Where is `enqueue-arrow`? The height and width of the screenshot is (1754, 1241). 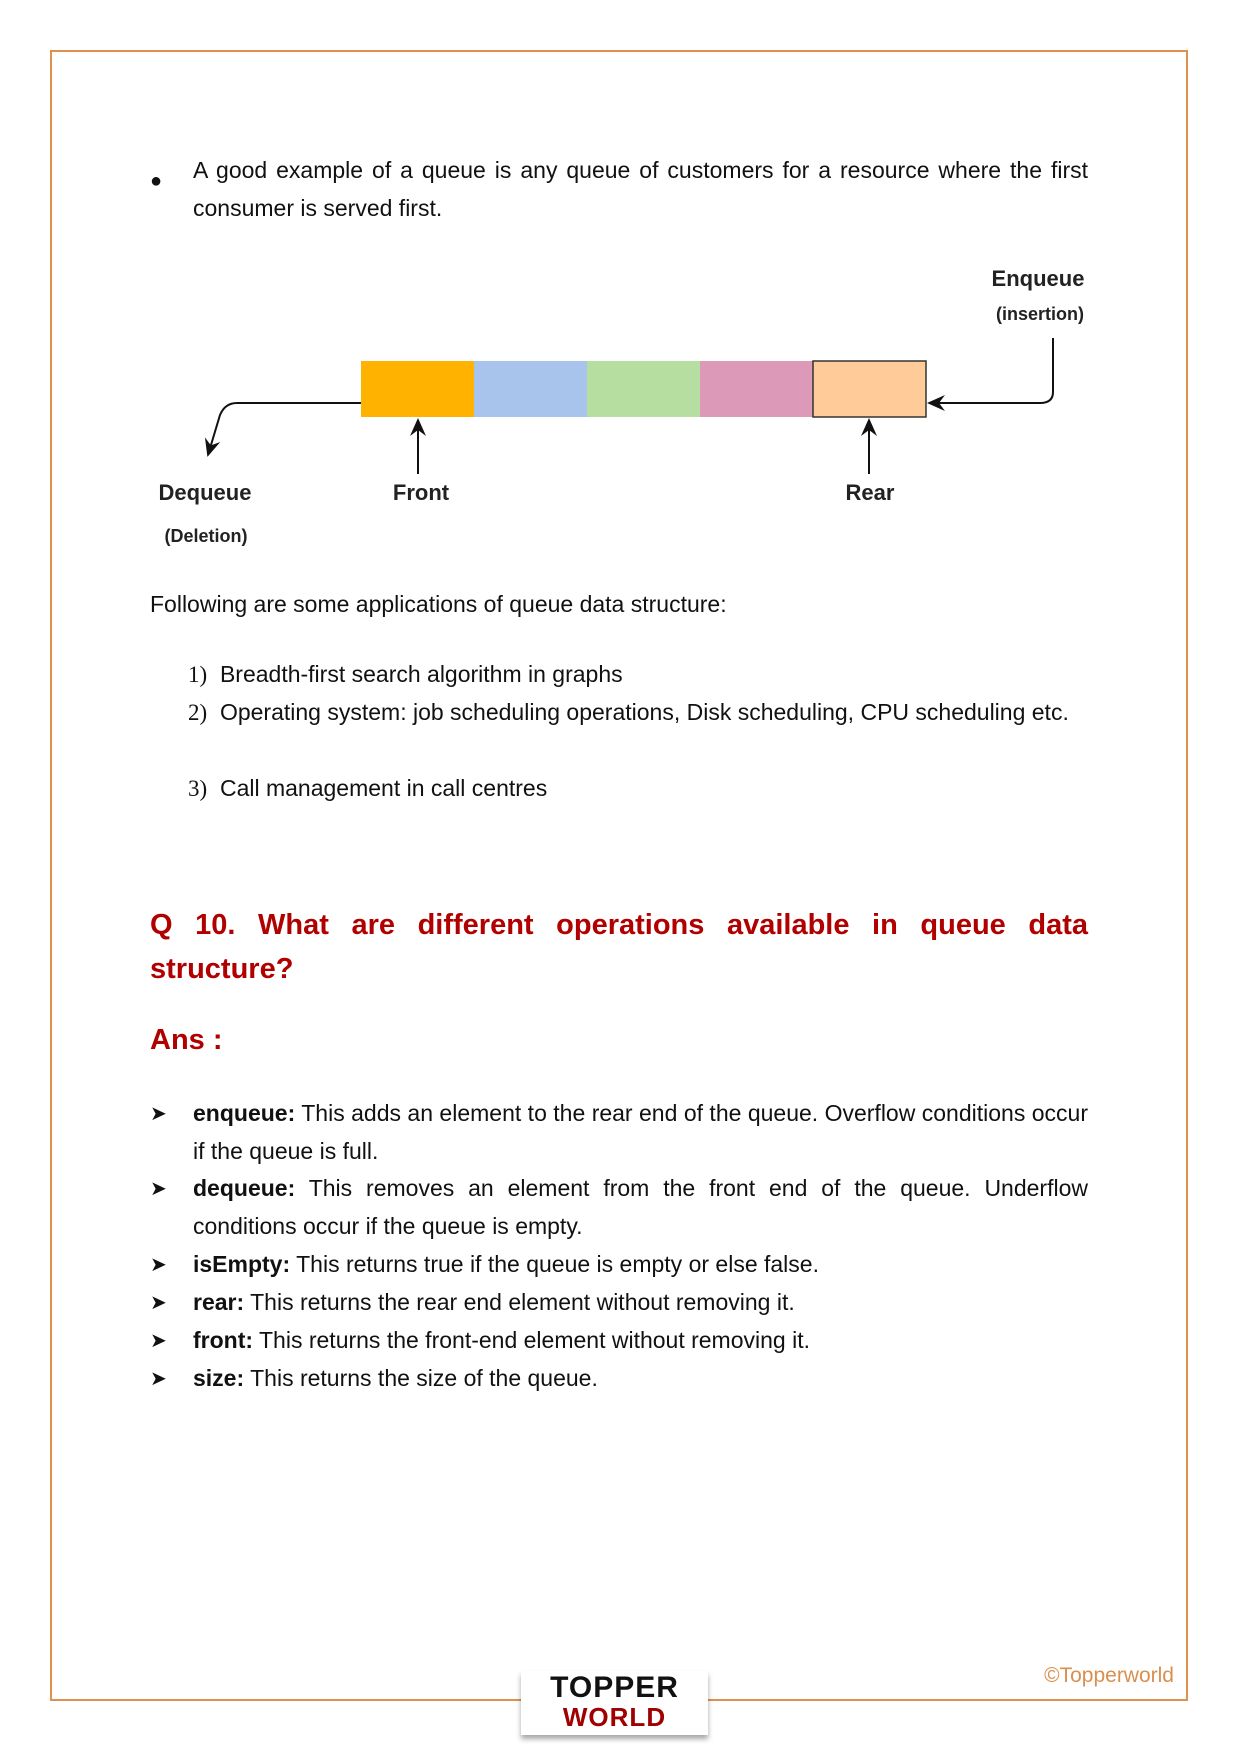 enqueue-arrow is located at coordinates (990, 374).